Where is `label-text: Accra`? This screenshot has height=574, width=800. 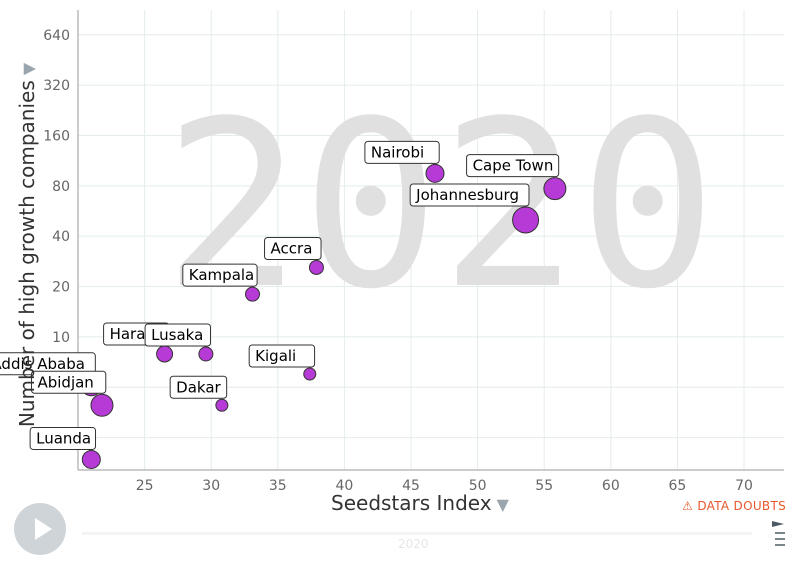
label-text: Accra is located at coordinates (292, 248).